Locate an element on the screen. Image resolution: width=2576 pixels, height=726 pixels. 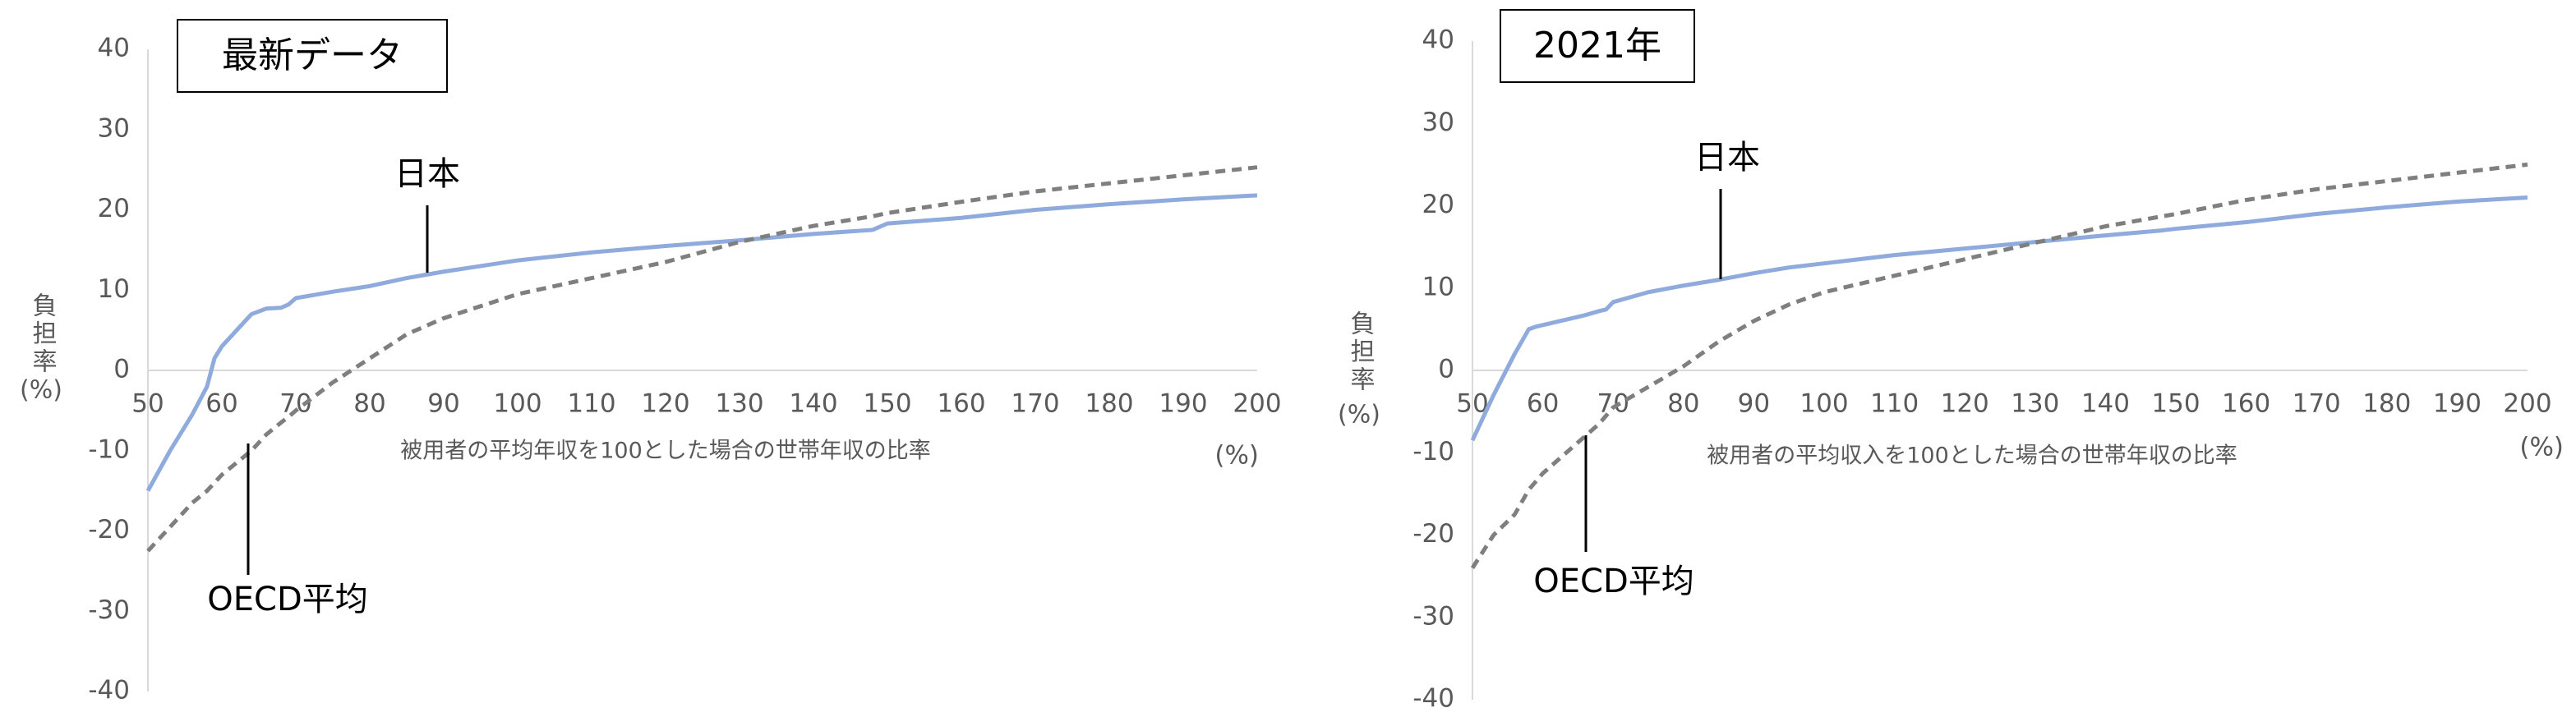
x-tick-label: 50 is located at coordinates (147, 404).